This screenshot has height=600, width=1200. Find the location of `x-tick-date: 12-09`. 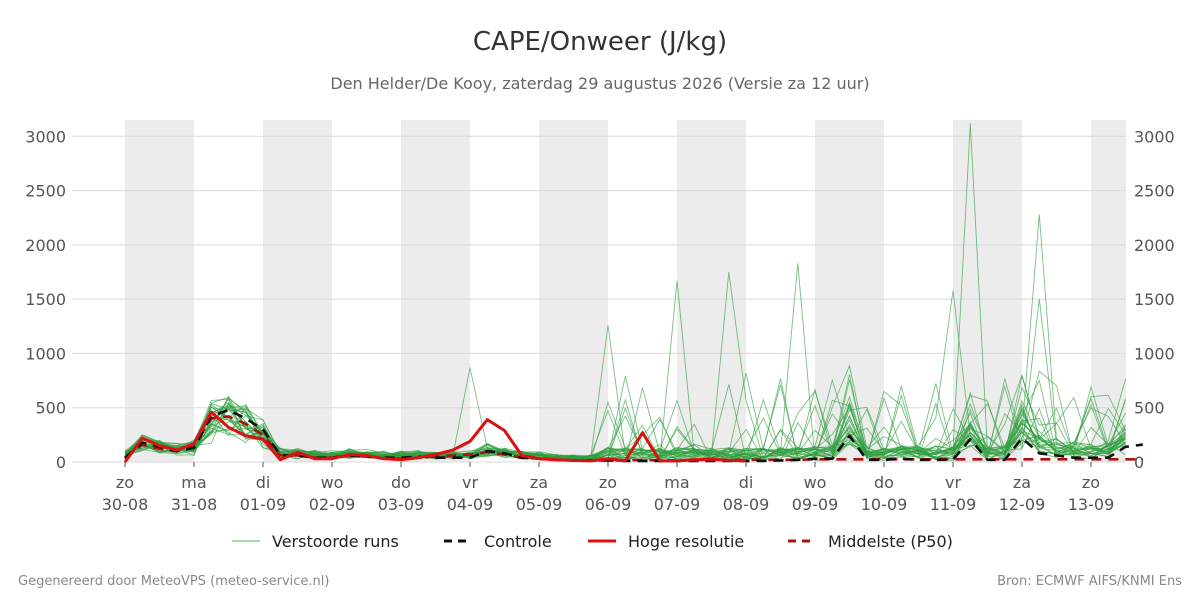

x-tick-date: 12-09 is located at coordinates (1022, 504).